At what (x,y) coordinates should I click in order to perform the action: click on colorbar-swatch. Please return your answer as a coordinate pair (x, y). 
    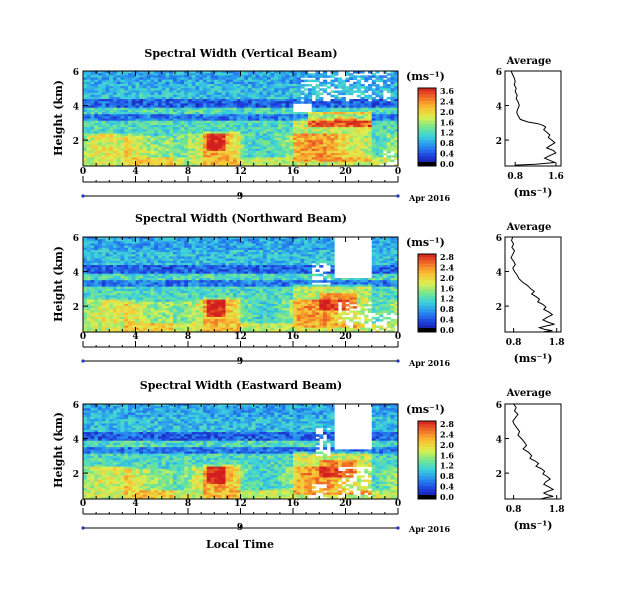
    Looking at the image, I should click on (427, 103).